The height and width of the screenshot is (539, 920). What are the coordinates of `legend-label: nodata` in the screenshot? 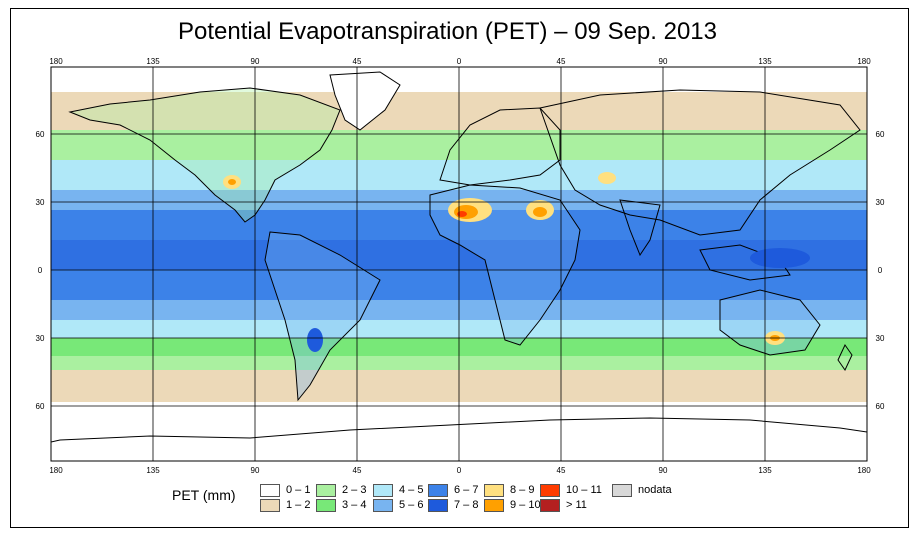 It's located at (655, 490).